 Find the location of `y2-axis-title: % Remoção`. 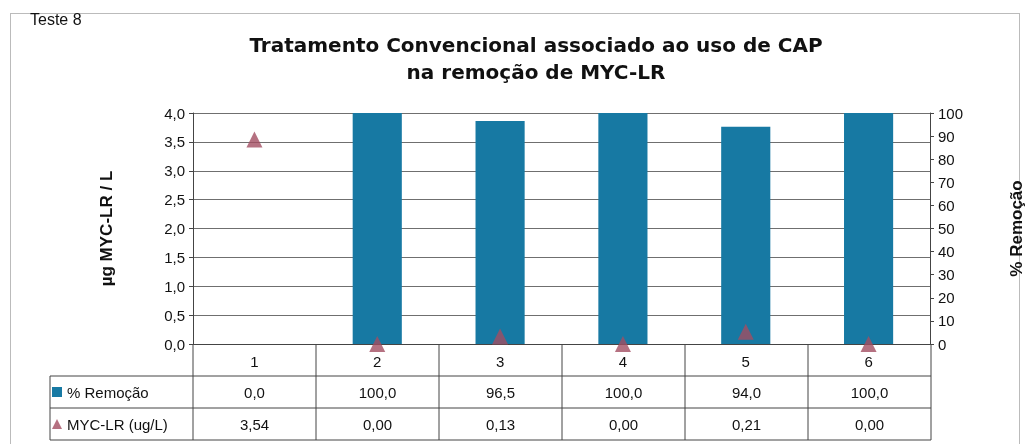

y2-axis-title: % Remoção is located at coordinates (1016, 228).